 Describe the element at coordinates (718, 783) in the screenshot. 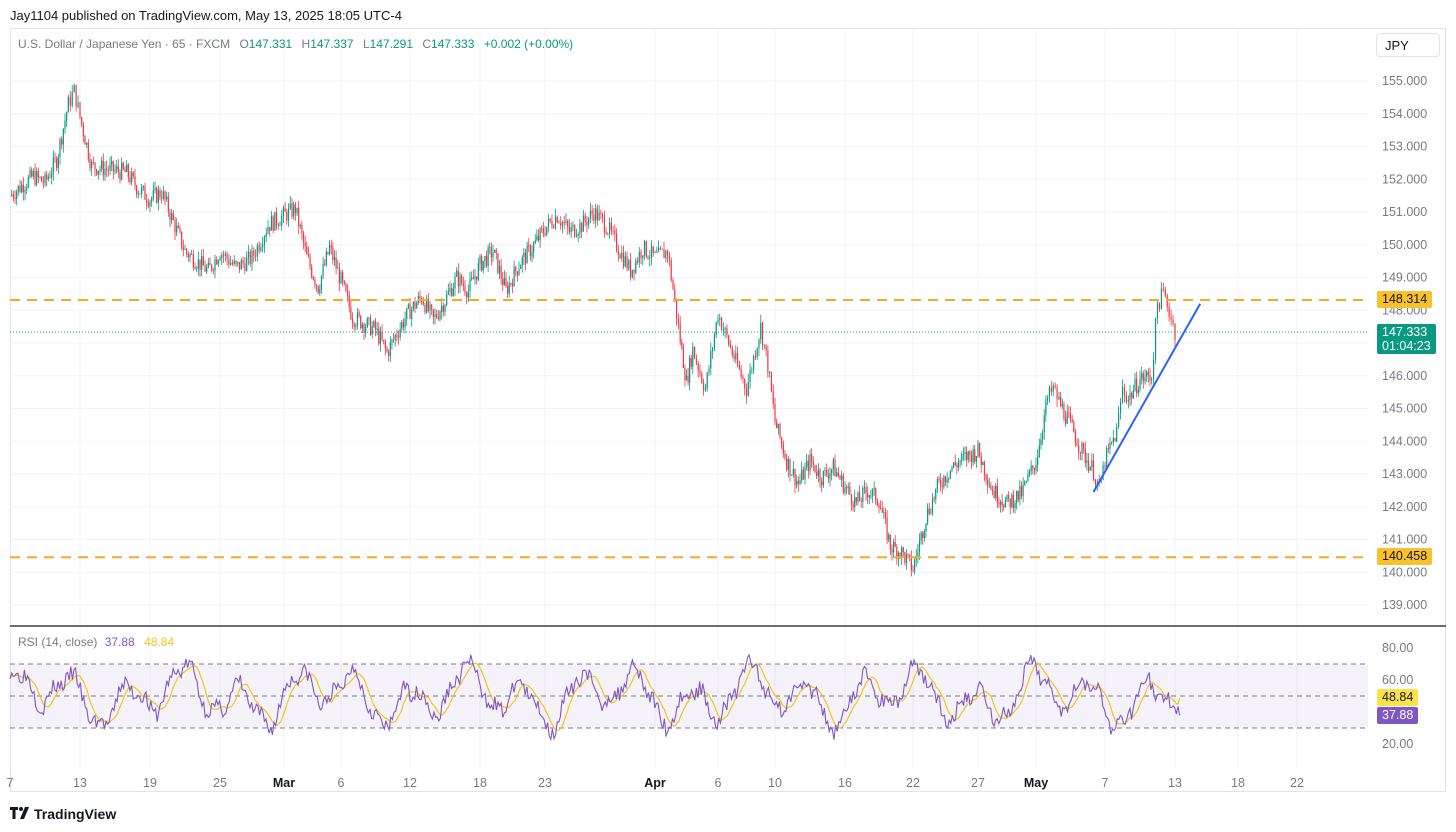

I see `time-axis-label: 6` at that location.